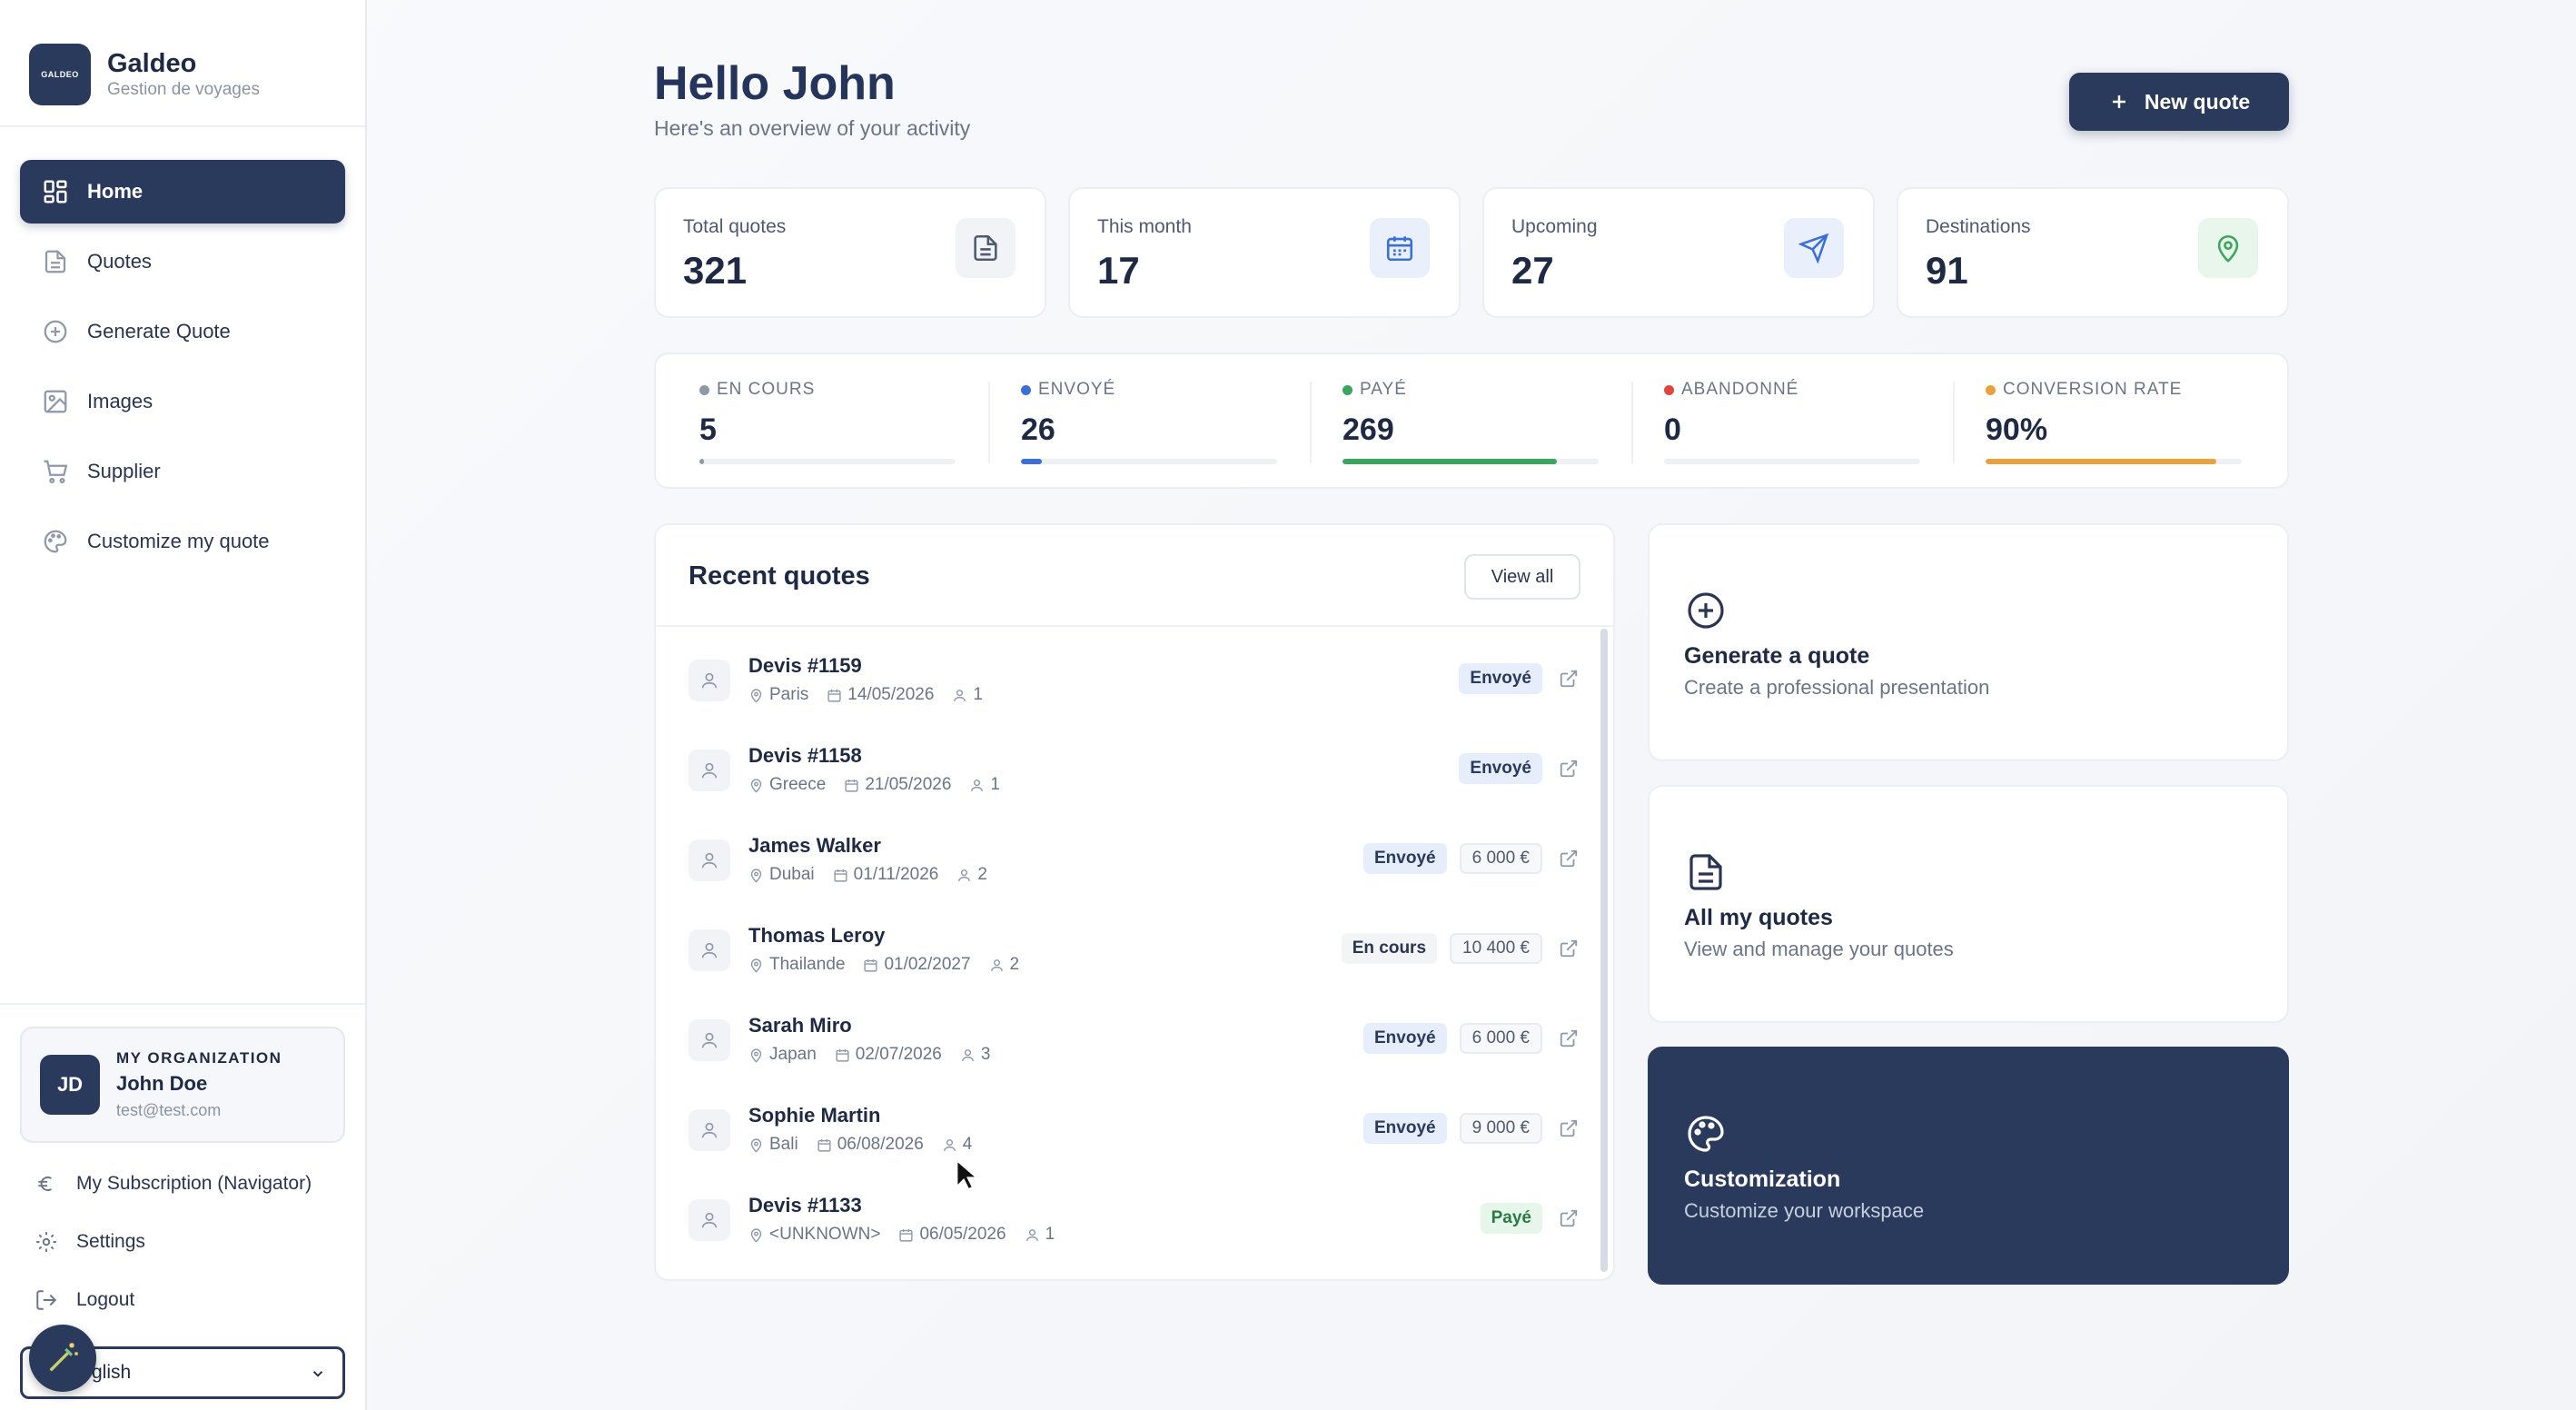 Image resolution: width=2576 pixels, height=1410 pixels. I want to click on nav-item-customize: Customize my quote, so click(182, 541).